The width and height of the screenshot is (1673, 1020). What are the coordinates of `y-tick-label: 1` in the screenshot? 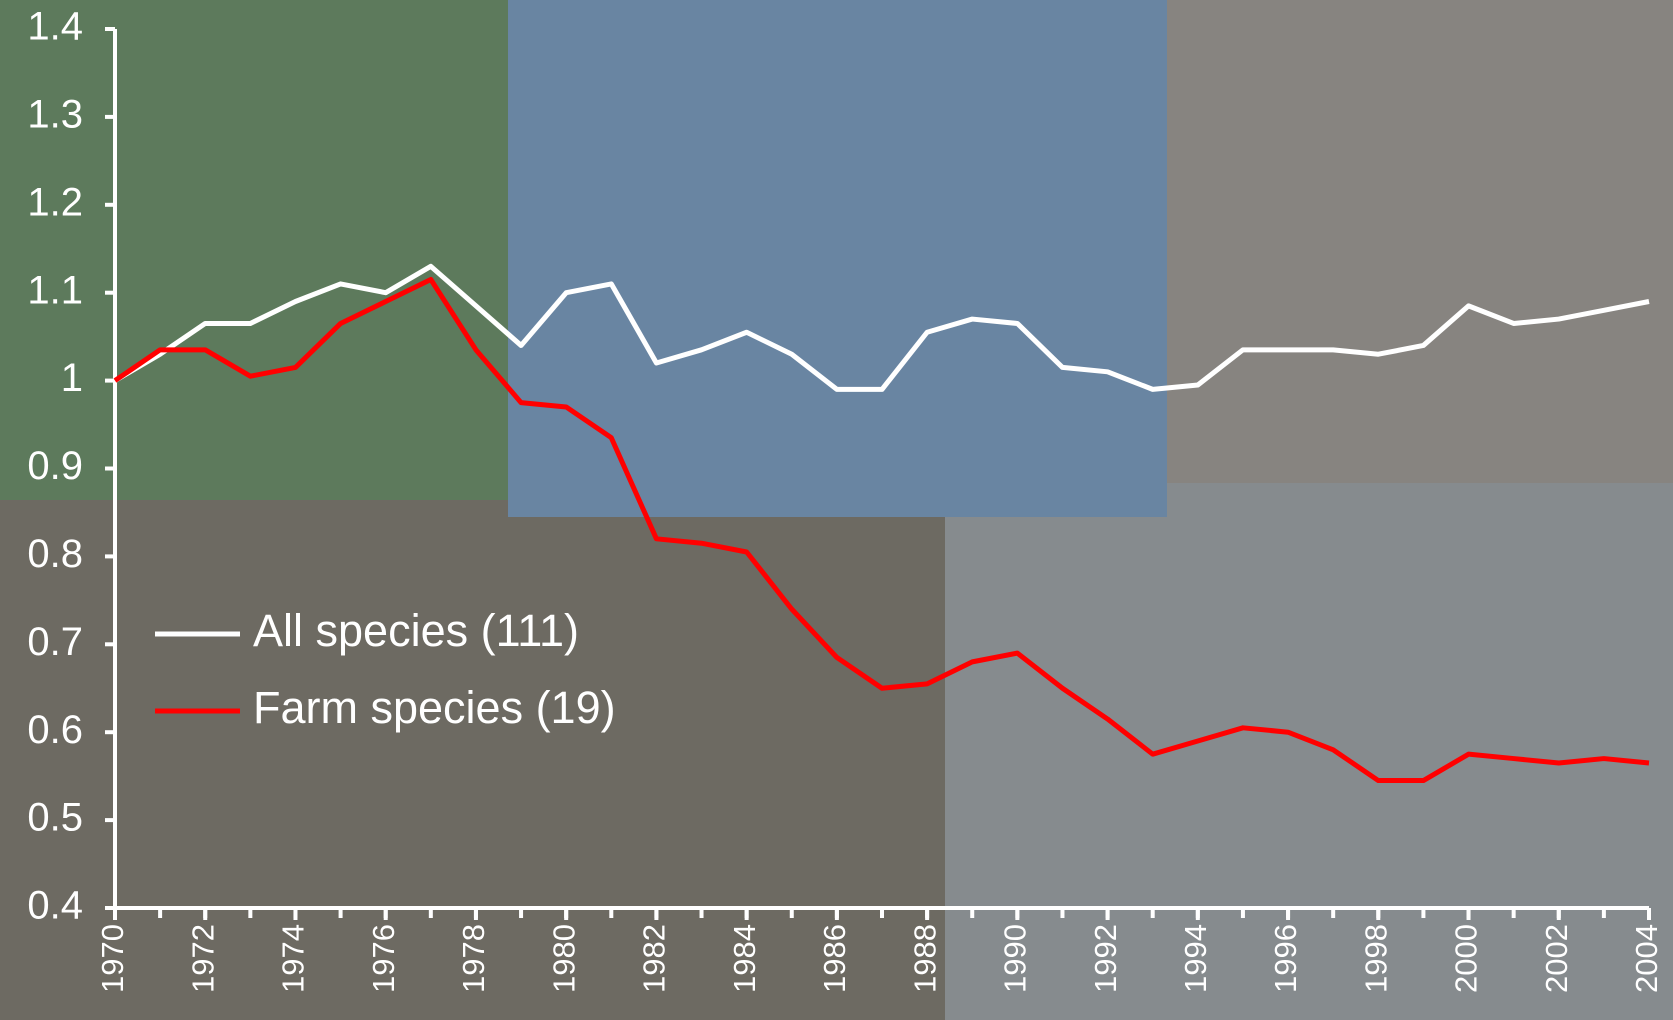 It's located at (72, 378).